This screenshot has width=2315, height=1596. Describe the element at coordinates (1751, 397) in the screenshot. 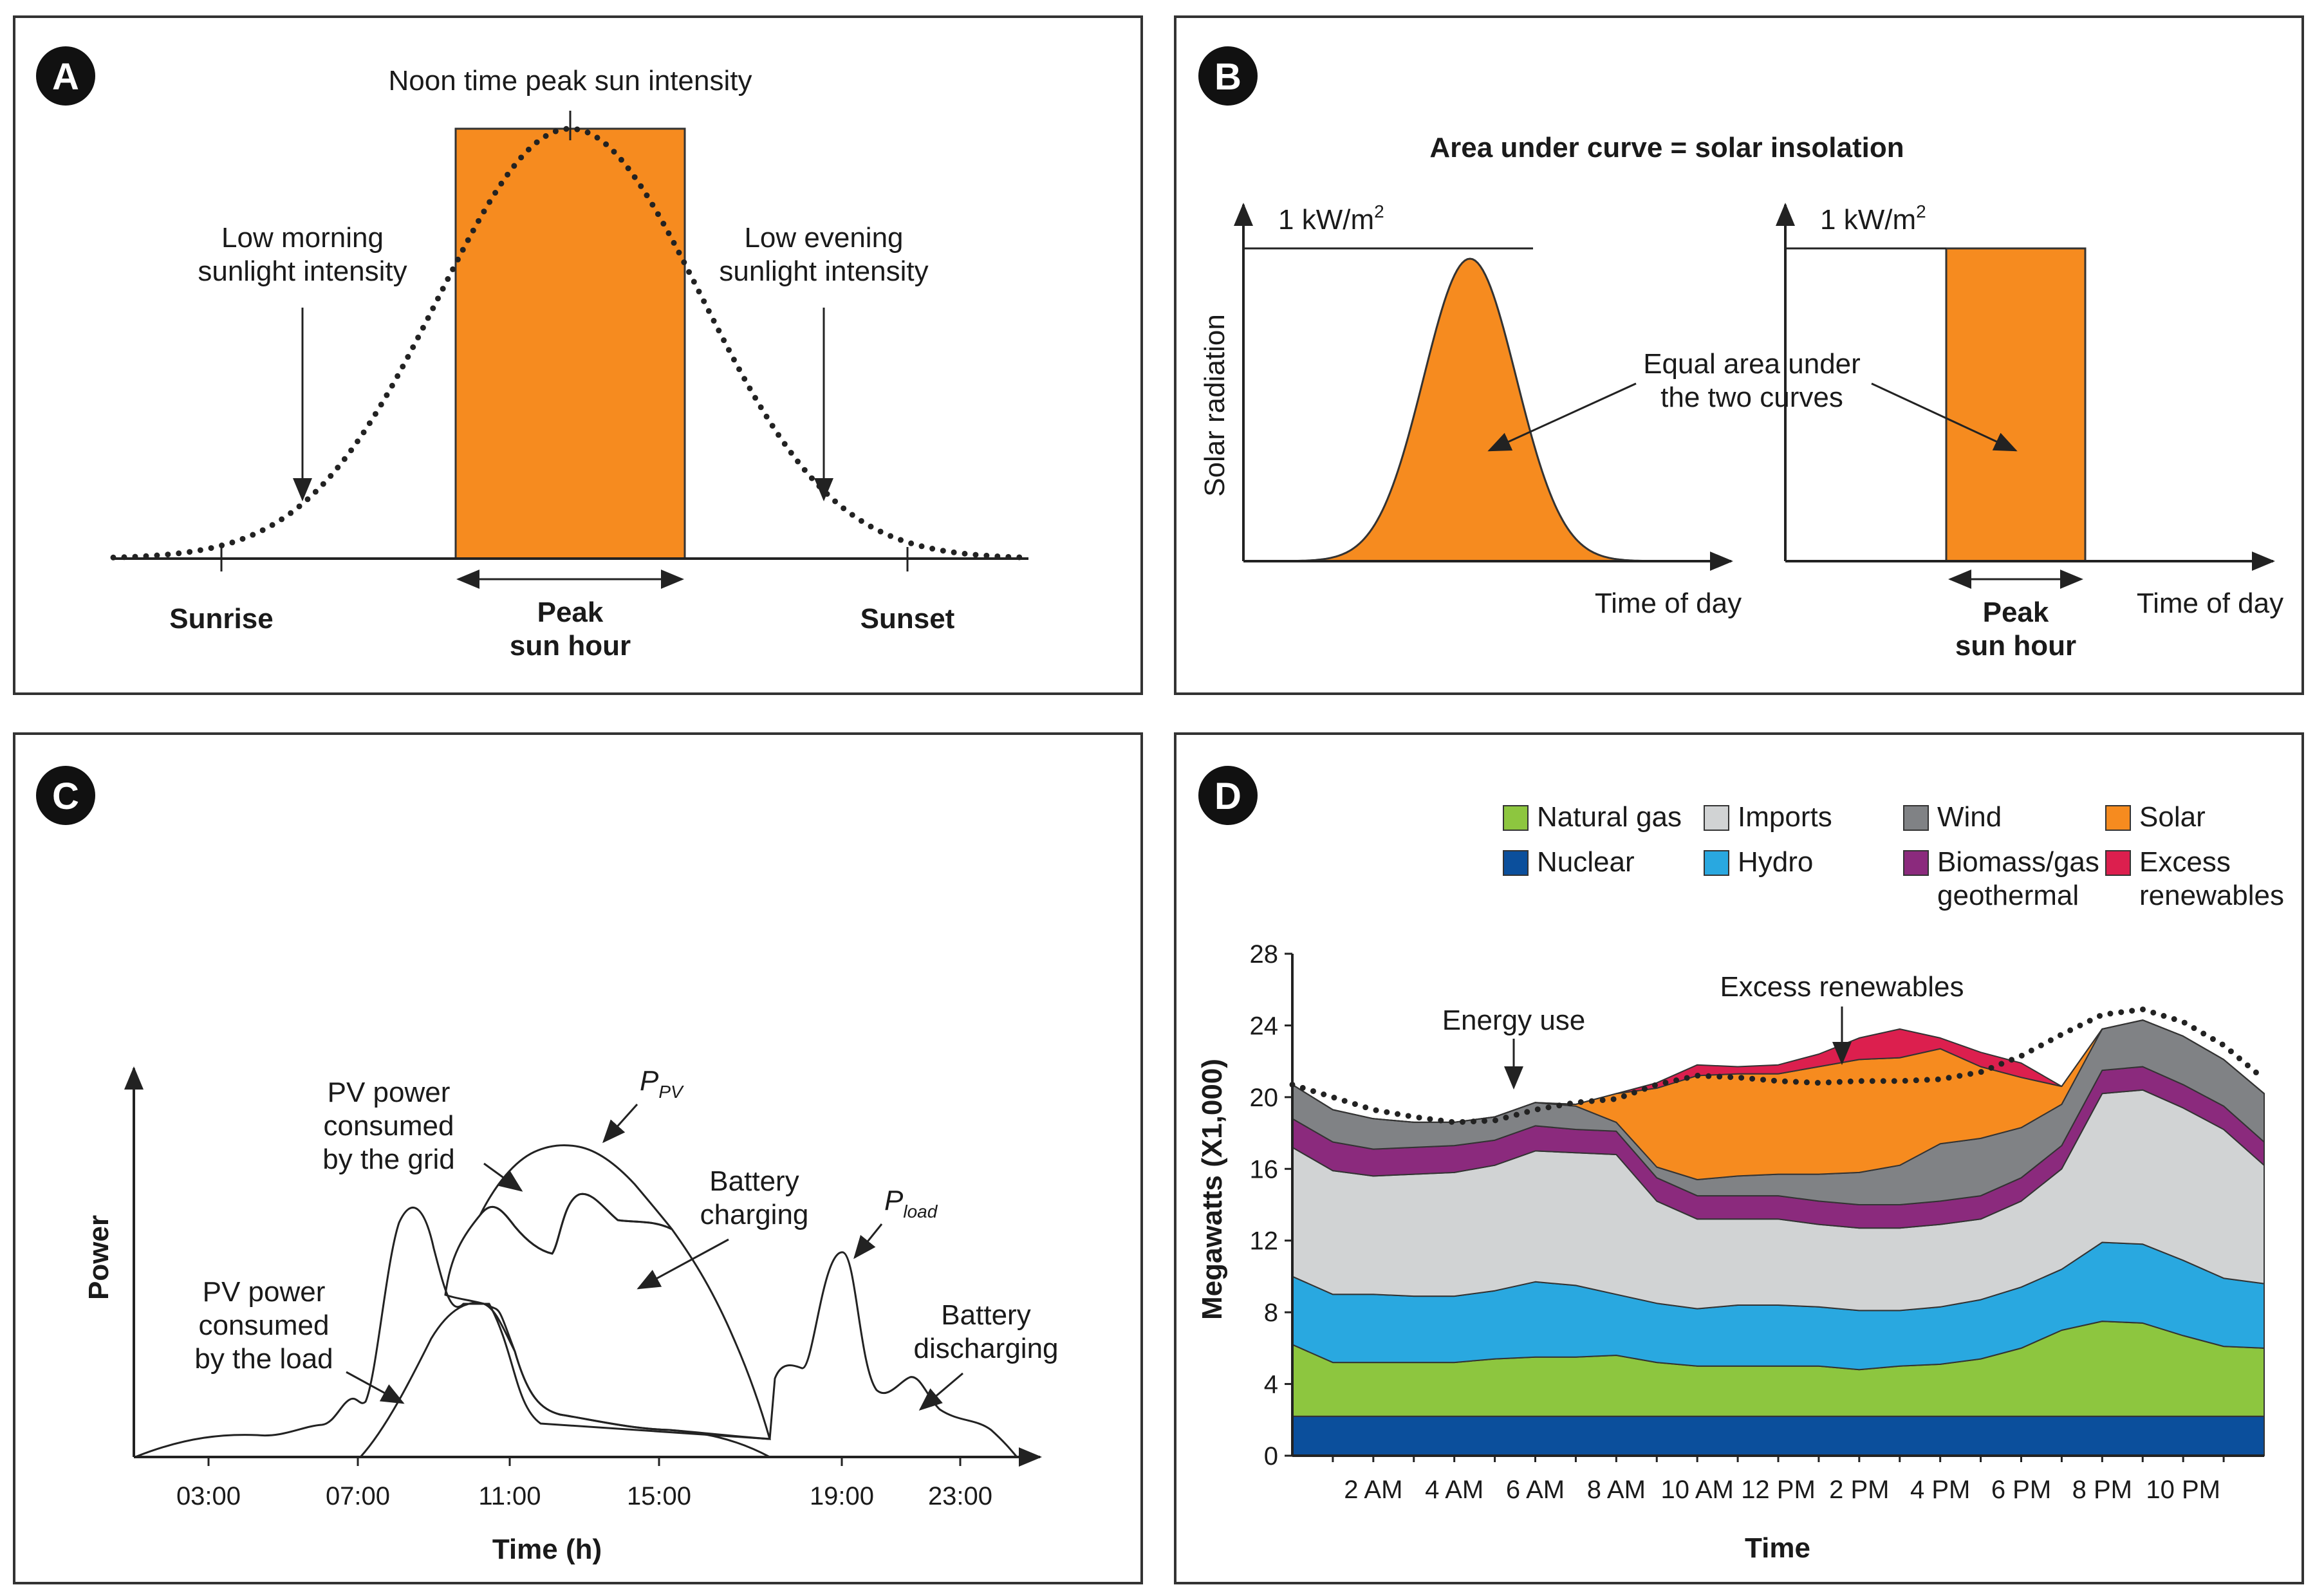

I see `equal-area-label-2: the two curves` at that location.